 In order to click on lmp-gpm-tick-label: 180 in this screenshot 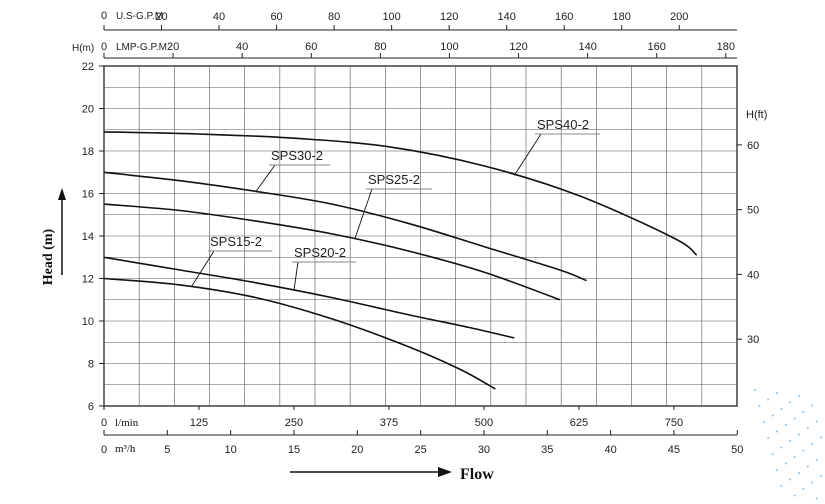, I will do `click(726, 47)`.